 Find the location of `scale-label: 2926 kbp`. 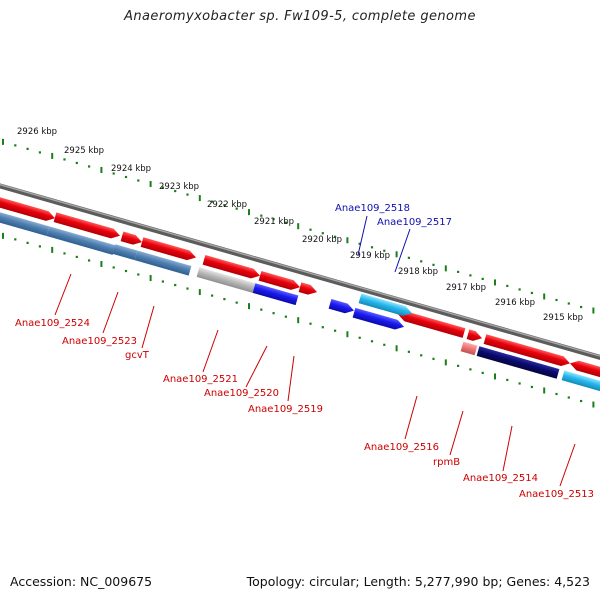

scale-label: 2926 kbp is located at coordinates (37, 132).